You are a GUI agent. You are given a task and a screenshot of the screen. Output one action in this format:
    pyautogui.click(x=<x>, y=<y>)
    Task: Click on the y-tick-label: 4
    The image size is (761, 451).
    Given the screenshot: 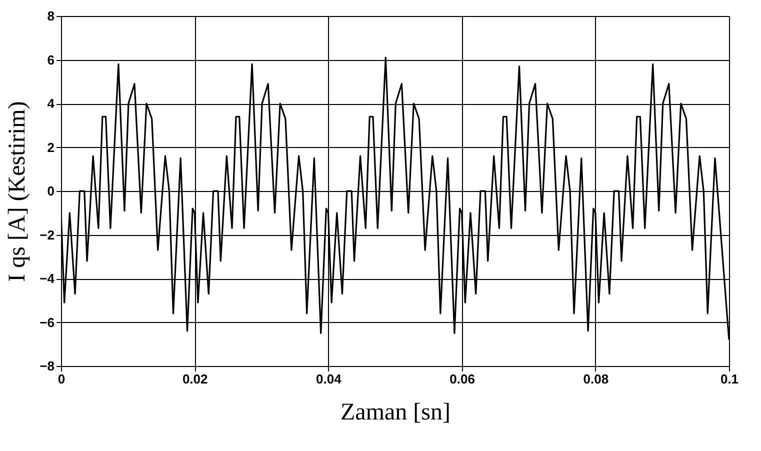 What is the action you would take?
    pyautogui.click(x=51, y=103)
    